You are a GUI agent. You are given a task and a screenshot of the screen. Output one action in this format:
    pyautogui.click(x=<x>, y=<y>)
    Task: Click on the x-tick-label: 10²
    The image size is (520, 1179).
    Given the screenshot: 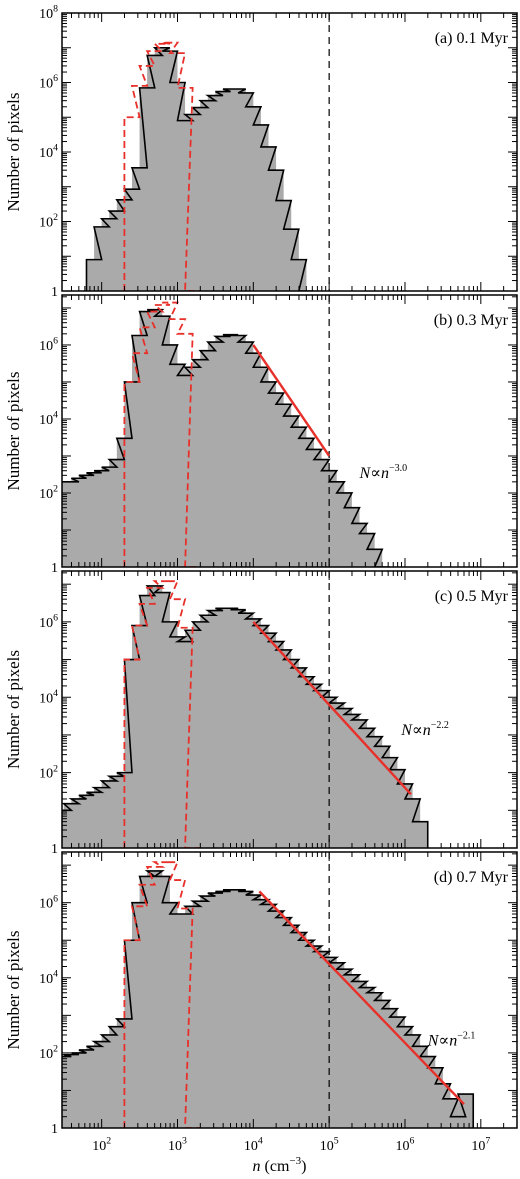 What is the action you would take?
    pyautogui.click(x=101, y=1145)
    